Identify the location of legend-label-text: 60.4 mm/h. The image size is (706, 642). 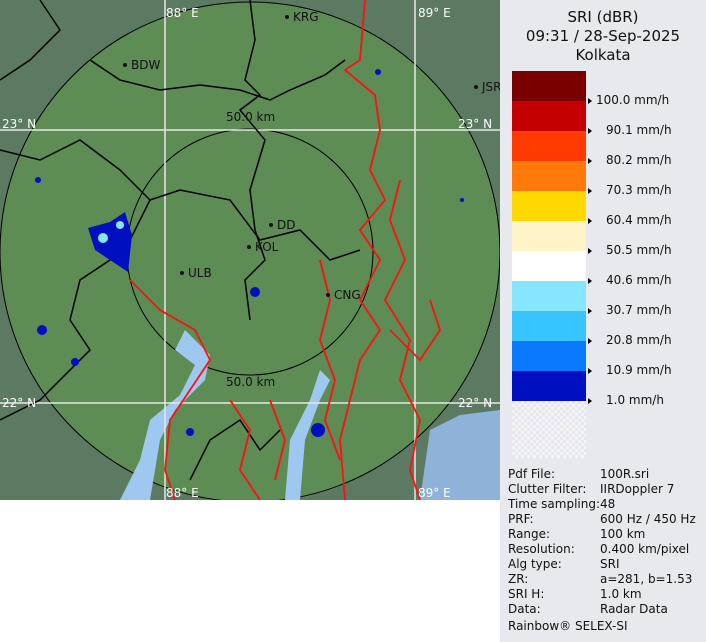
(639, 220).